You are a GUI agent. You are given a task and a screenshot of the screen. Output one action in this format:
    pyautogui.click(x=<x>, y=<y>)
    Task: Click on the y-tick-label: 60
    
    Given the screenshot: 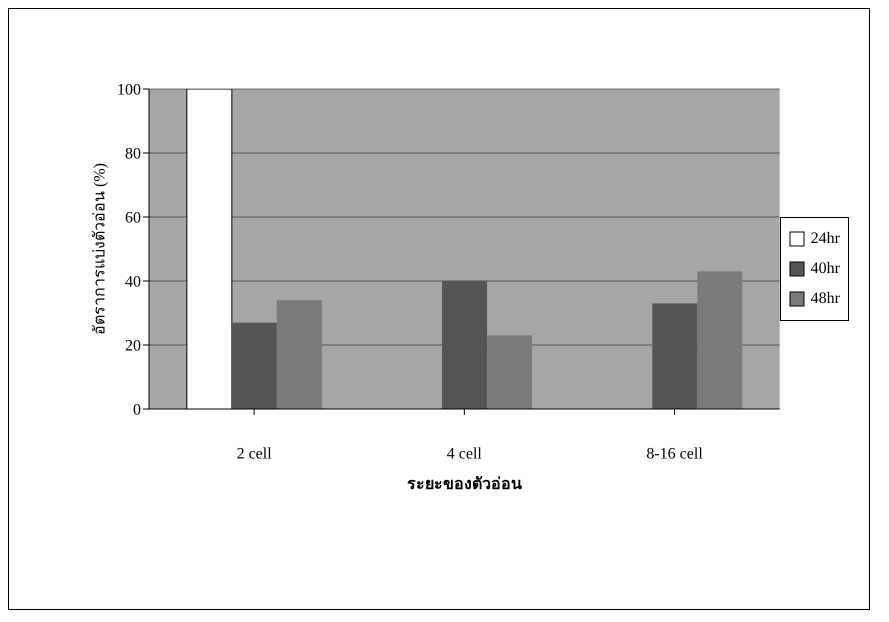 What is the action you would take?
    pyautogui.click(x=133, y=218)
    